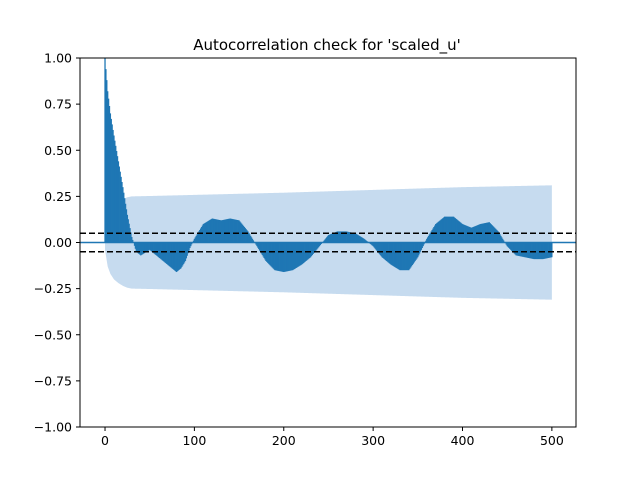 This screenshot has height=480, width=640. What do you see at coordinates (194, 440) in the screenshot?
I see `x-tick-label: 100` at bounding box center [194, 440].